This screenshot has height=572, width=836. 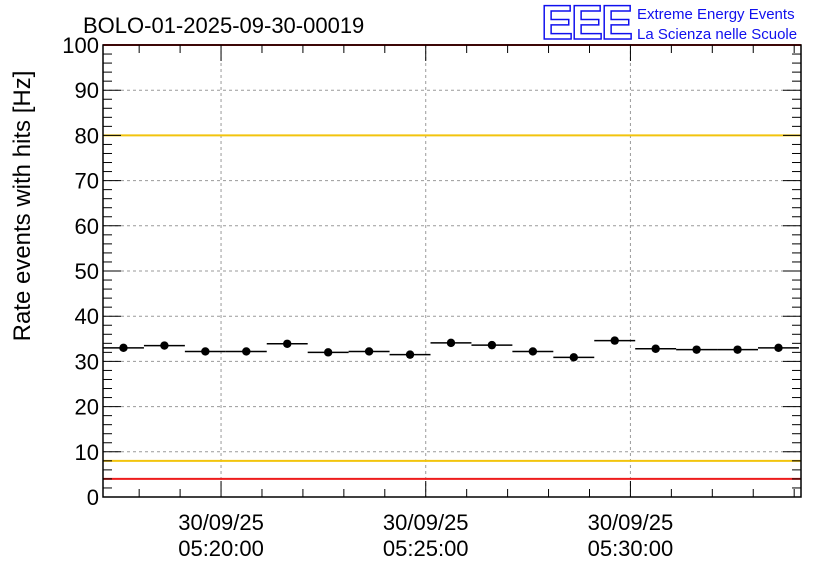 What do you see at coordinates (87, 90) in the screenshot?
I see `y-tick-label: 90` at bounding box center [87, 90].